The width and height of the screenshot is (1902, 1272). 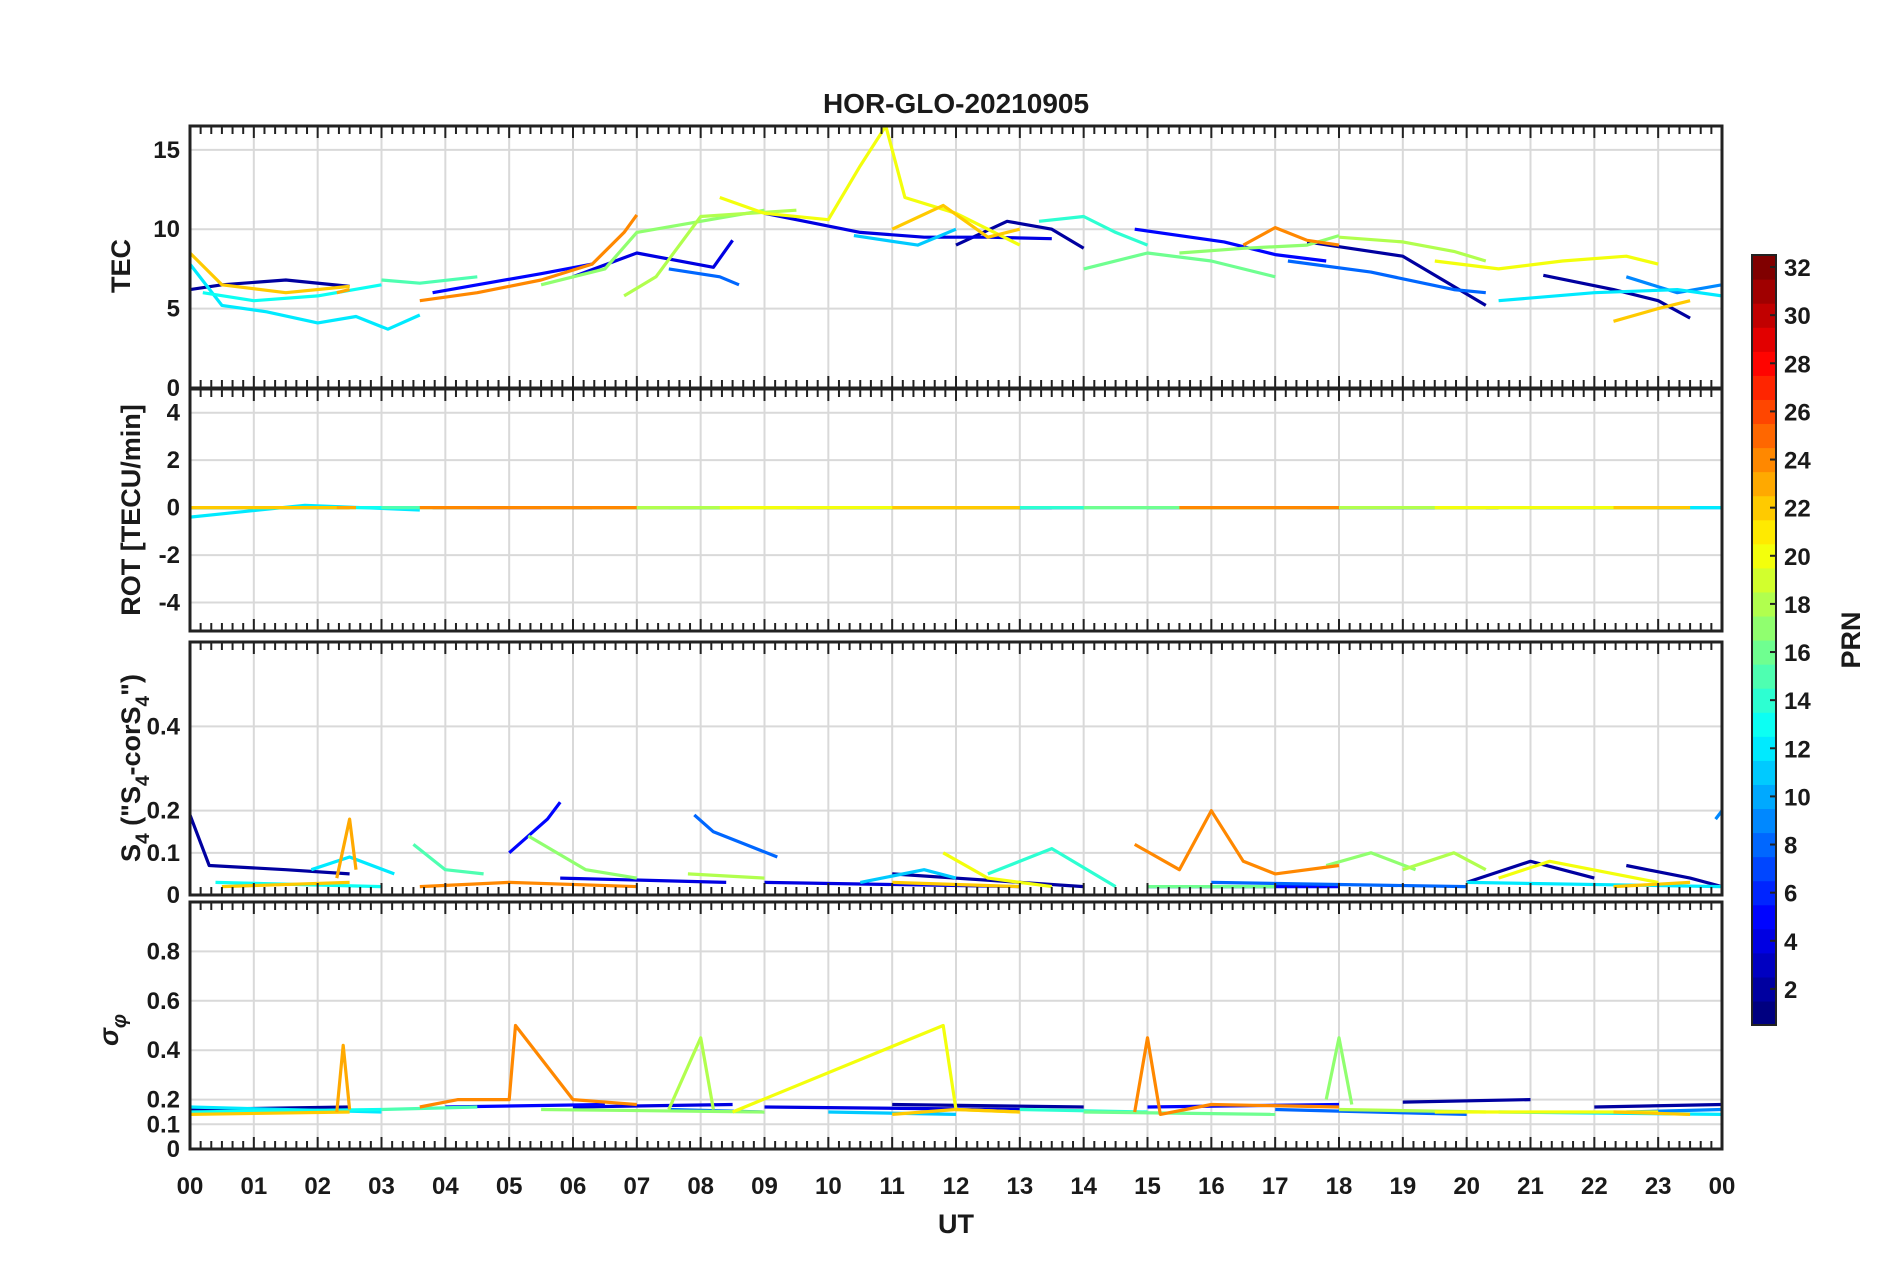 I want to click on colorbar-tick-label: 26, so click(x=1797, y=412).